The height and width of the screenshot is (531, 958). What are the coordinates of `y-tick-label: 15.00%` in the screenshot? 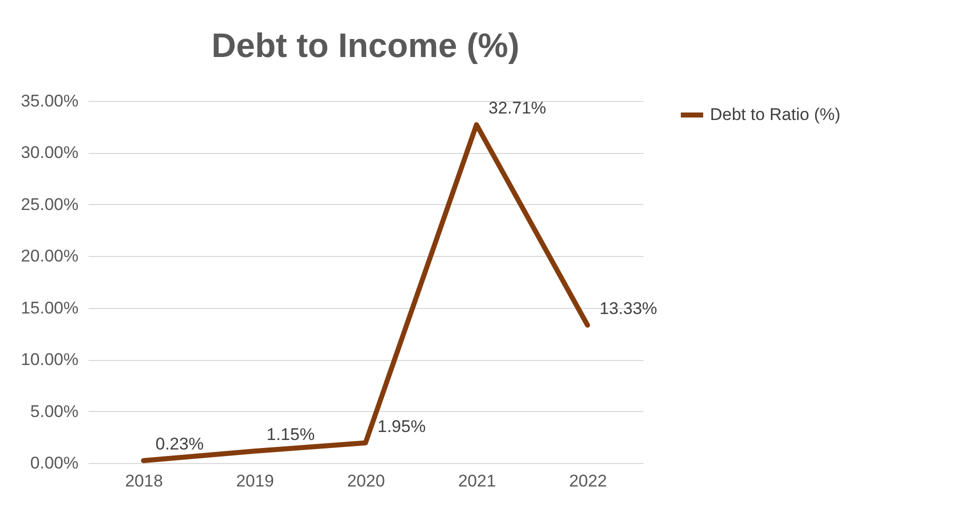 It's located at (49, 308).